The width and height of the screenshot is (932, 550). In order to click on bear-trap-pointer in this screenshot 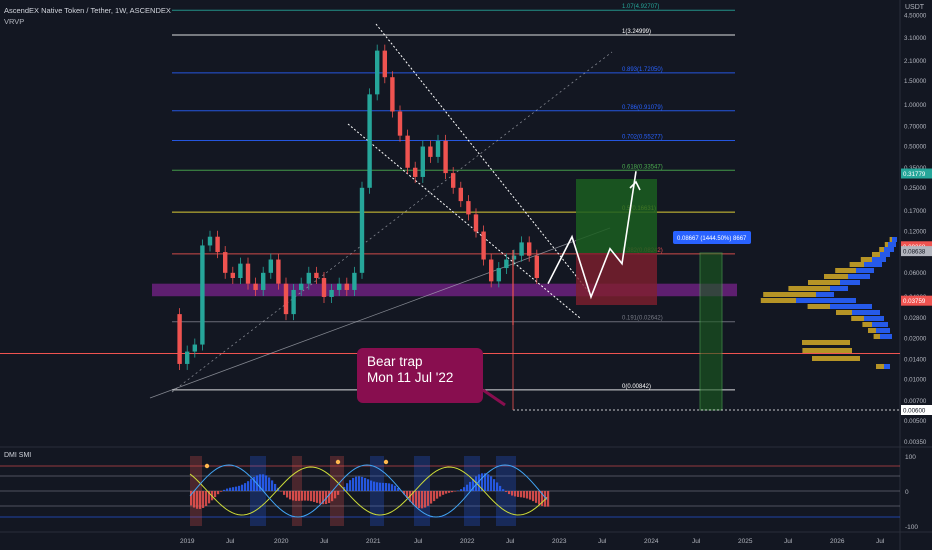, I will do `click(494, 397)`.